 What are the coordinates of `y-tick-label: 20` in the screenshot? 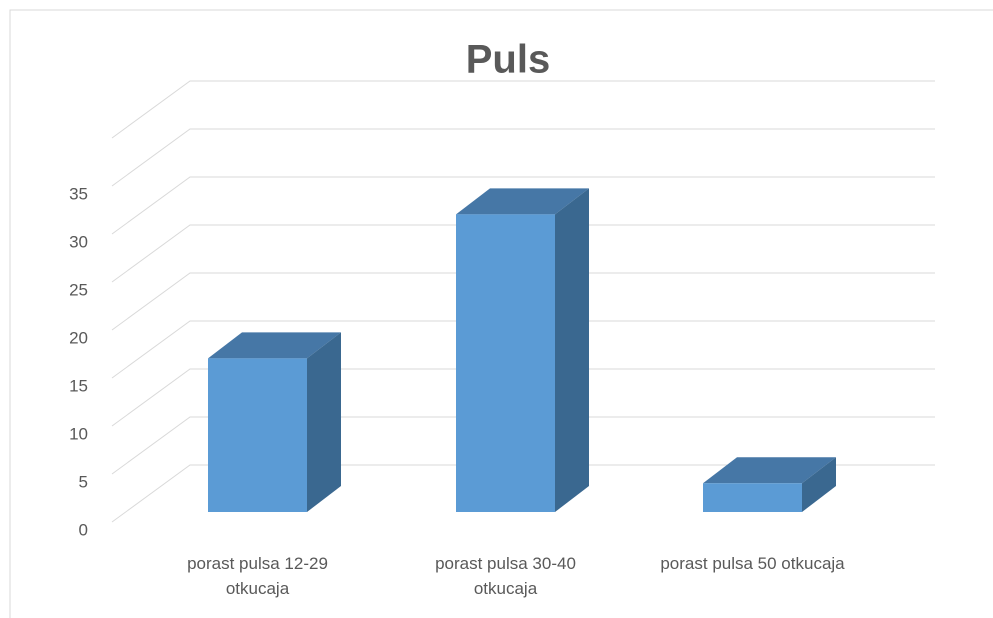 It's located at (78, 337).